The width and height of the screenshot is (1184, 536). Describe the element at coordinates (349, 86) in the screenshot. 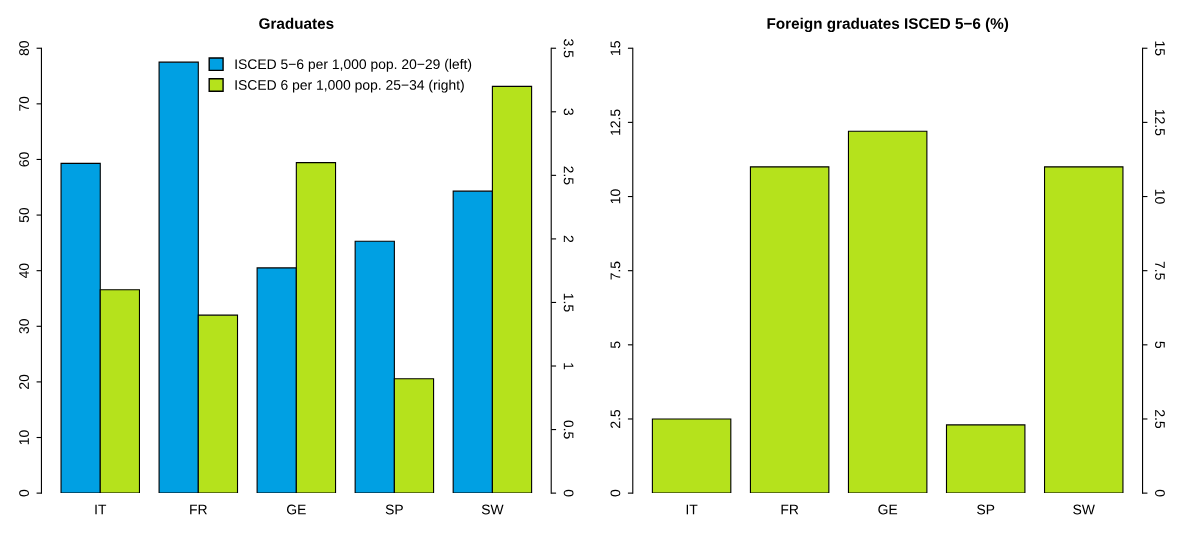

I see `legend-label: ISCED 6 per 1,000 pop. 25−34 (right)` at that location.